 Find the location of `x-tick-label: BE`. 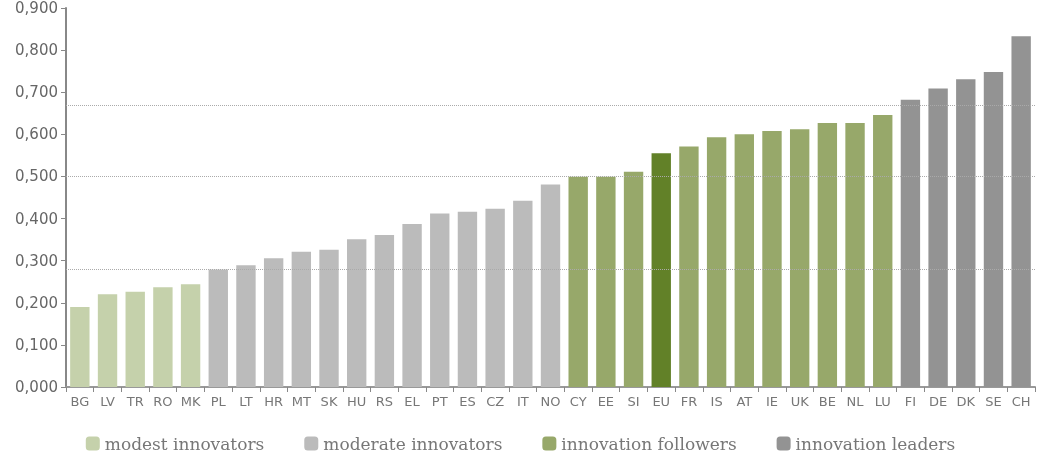

x-tick-label: BE is located at coordinates (827, 401).